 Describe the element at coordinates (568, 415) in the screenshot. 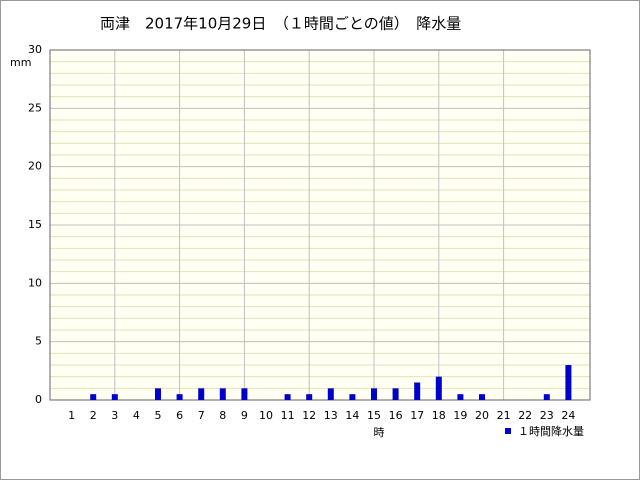

I see `x-tick-label: 24` at that location.